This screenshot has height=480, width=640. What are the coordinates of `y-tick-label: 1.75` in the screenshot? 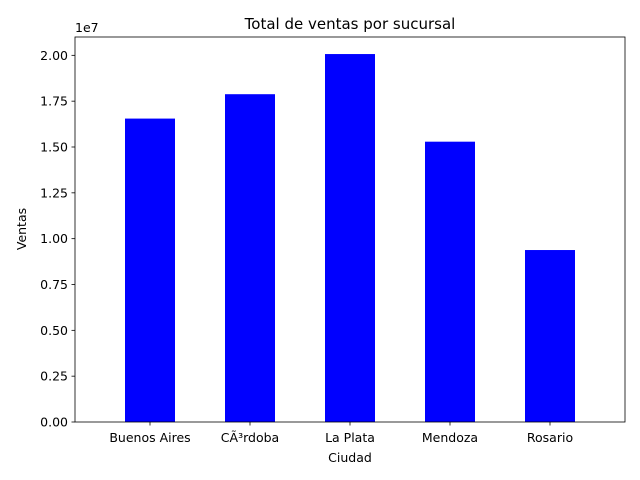 It's located at (54, 101).